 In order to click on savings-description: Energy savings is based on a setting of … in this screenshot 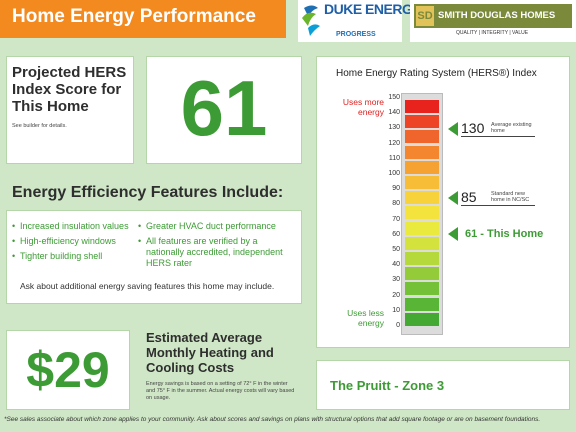, I will do `click(220, 391)`.